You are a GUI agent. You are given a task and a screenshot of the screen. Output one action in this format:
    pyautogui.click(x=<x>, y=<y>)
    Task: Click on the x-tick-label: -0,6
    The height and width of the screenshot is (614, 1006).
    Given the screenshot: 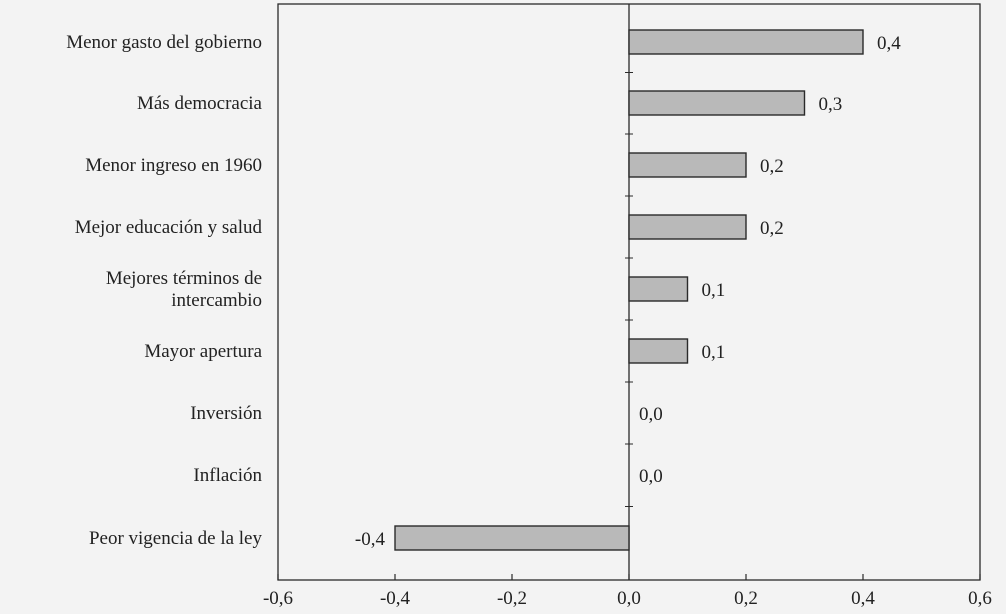 What is the action you would take?
    pyautogui.click(x=278, y=598)
    